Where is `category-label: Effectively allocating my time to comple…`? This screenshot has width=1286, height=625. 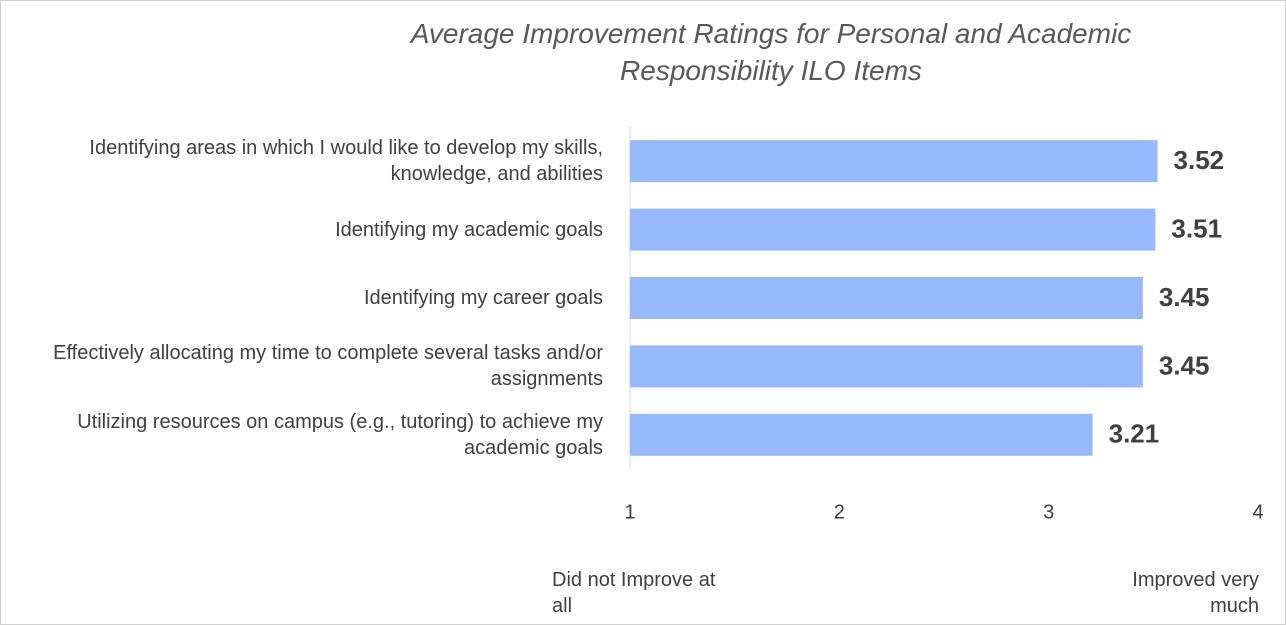
category-label: Effectively allocating my time to comple… is located at coordinates (328, 366).